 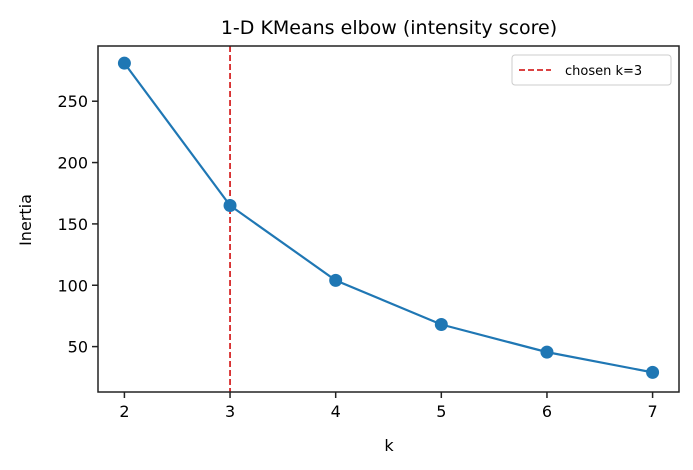 I want to click on legend: chosen k=3, so click(x=591, y=70).